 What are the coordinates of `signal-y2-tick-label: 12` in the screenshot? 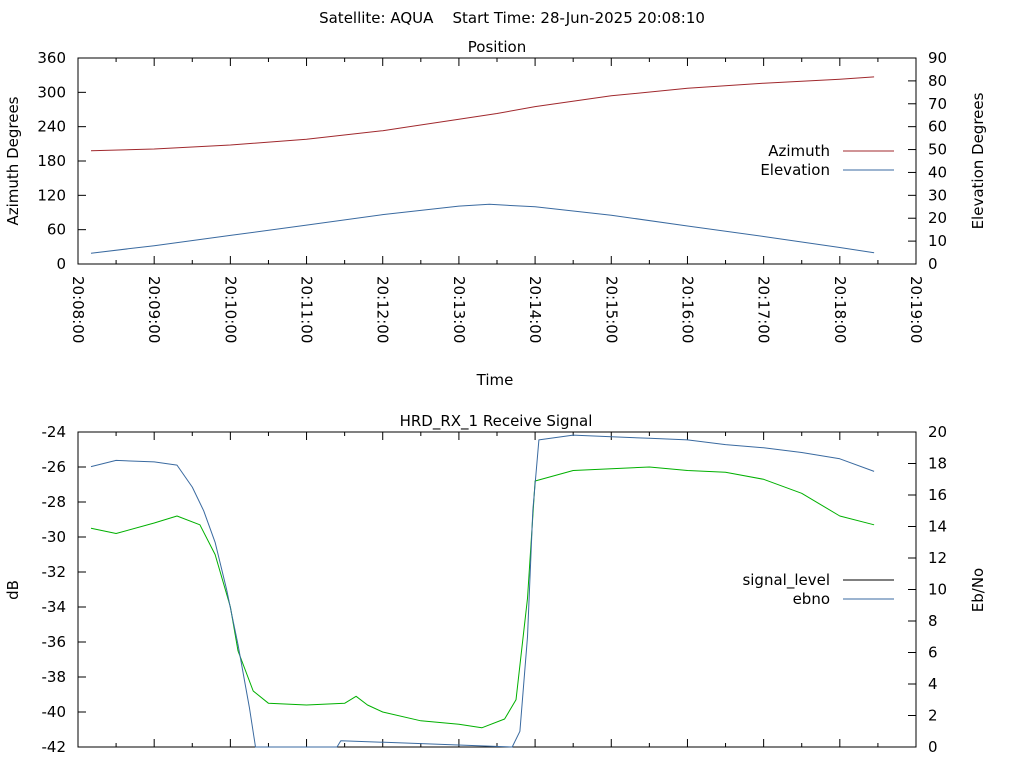 It's located at (937, 558).